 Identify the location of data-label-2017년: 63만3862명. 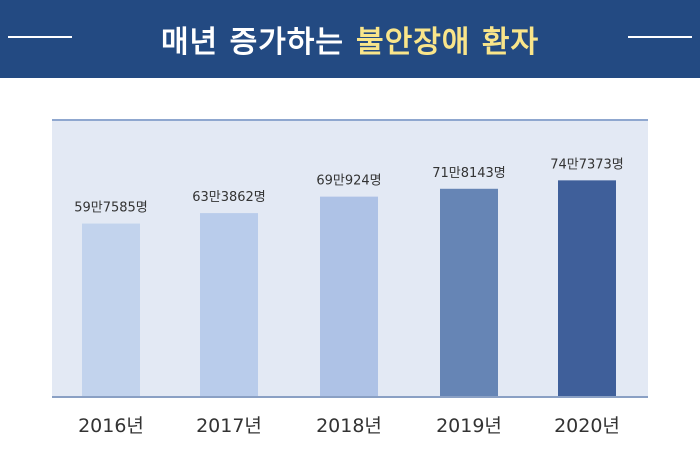
(229, 197).